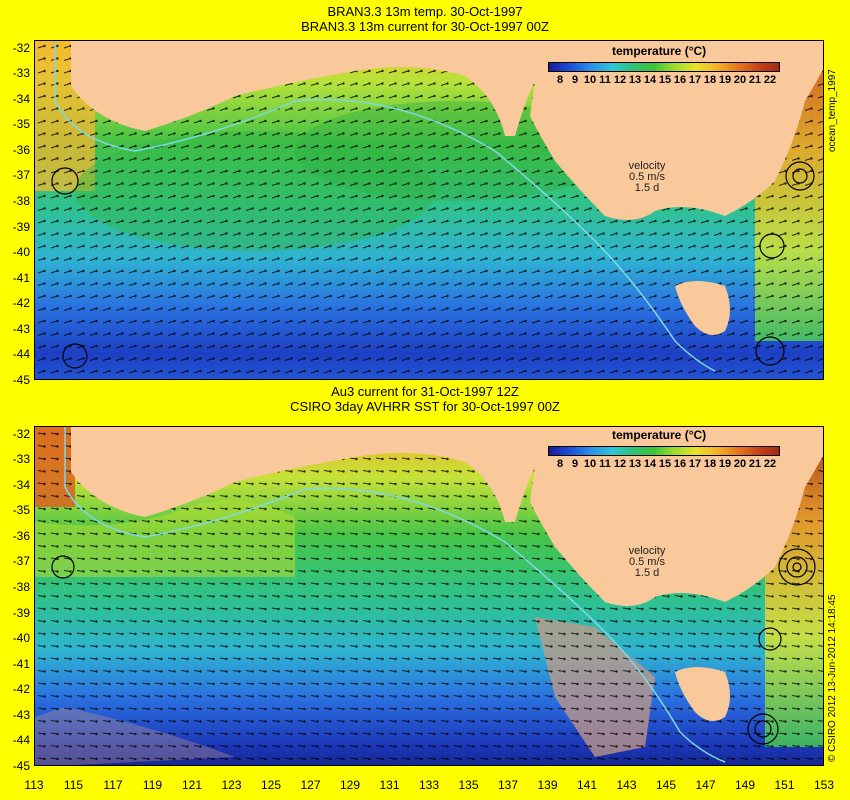 The width and height of the screenshot is (850, 800). What do you see at coordinates (21, 740) in the screenshot?
I see `bottom-lat-tick: -44` at bounding box center [21, 740].